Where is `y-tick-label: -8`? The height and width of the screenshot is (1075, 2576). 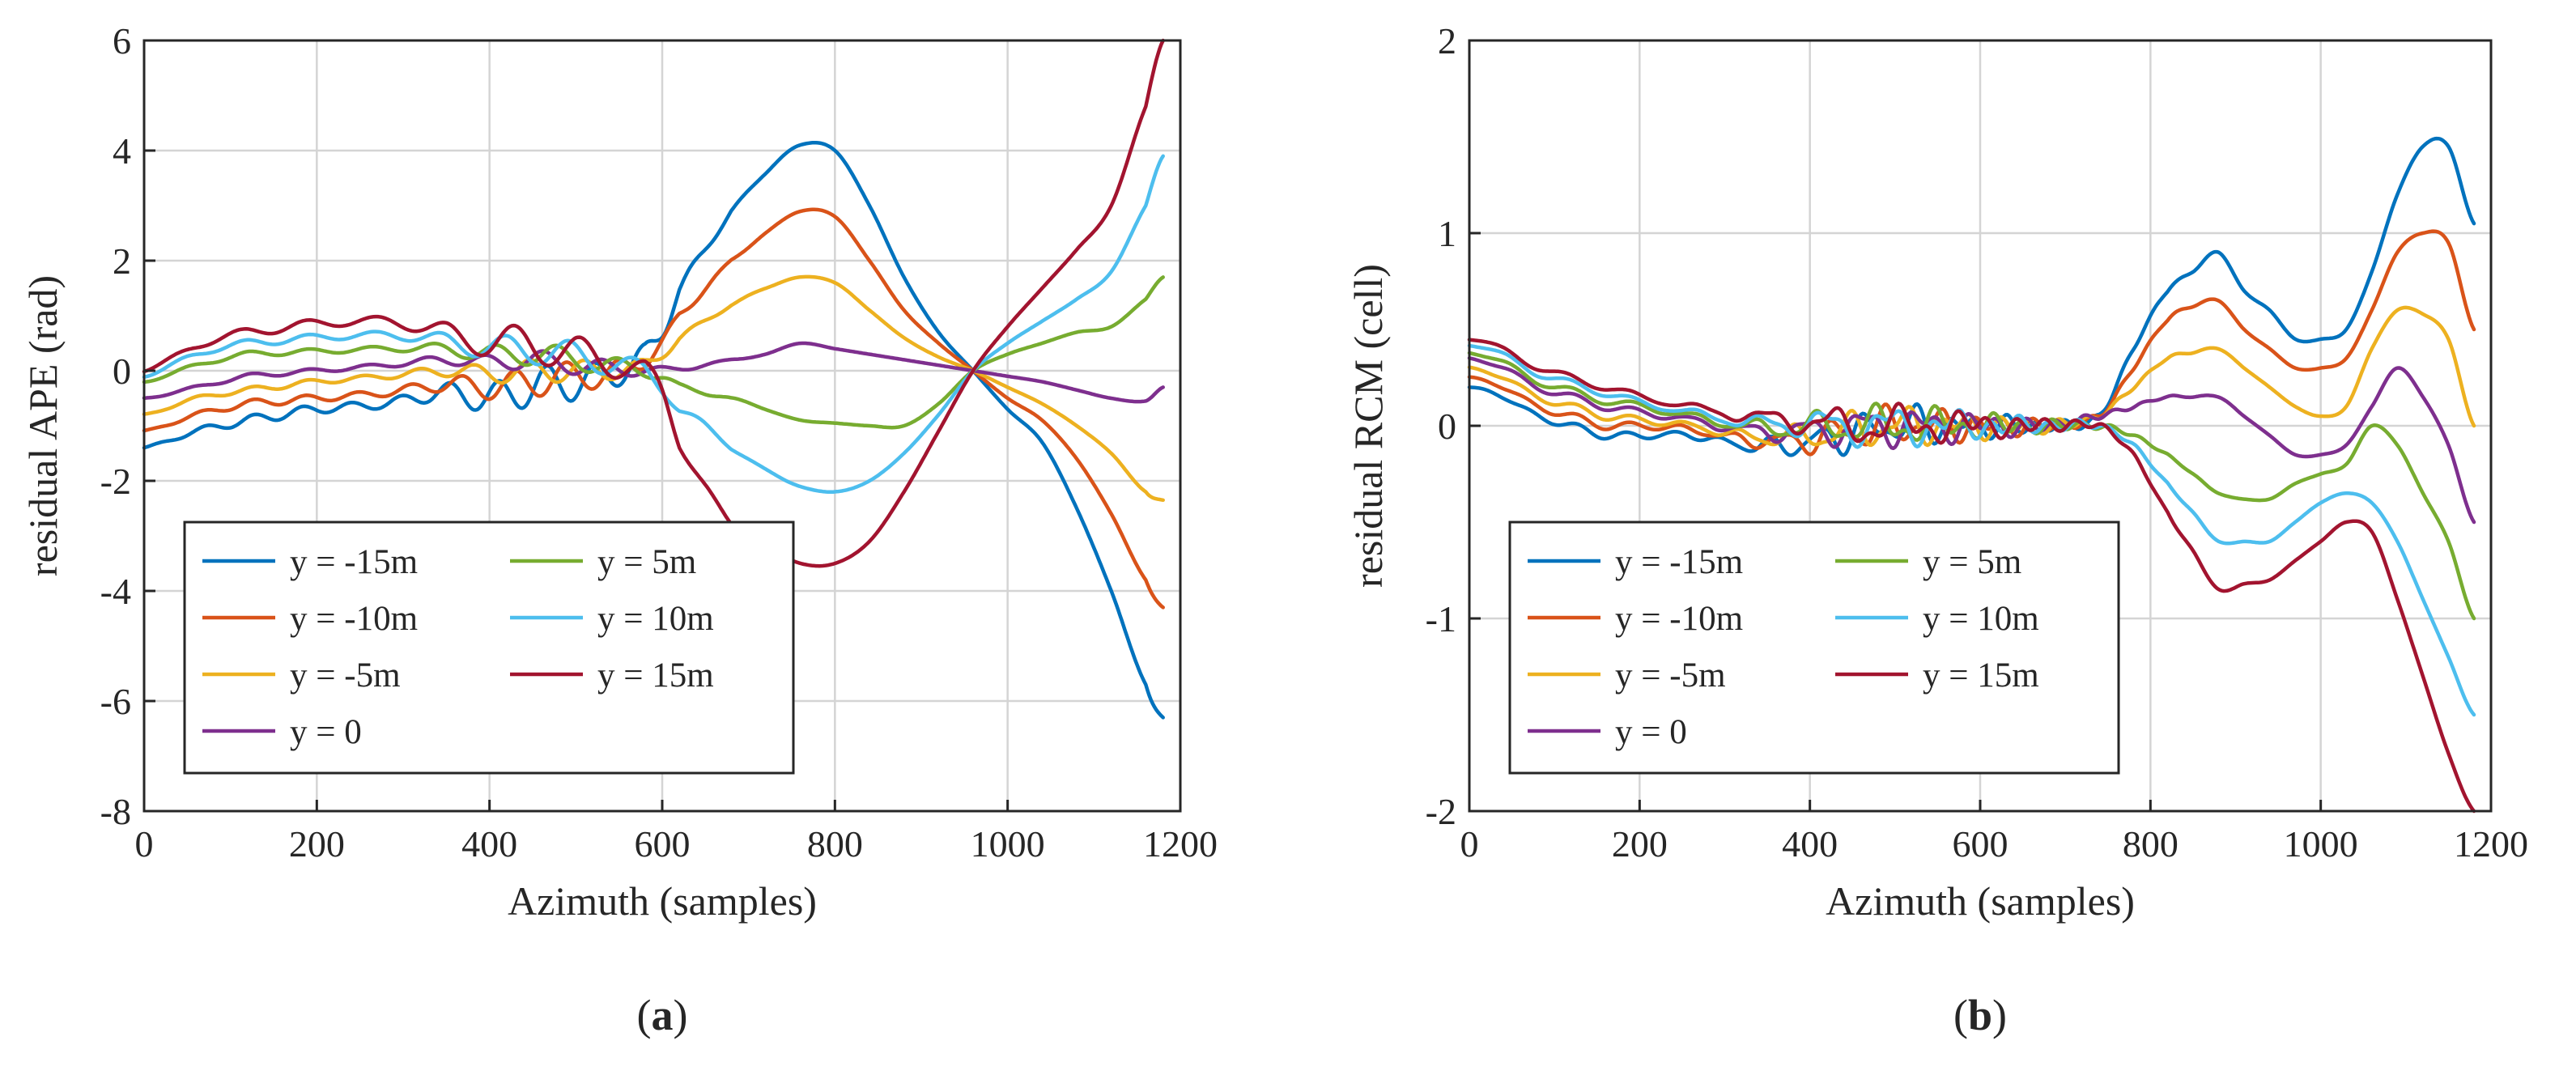
y-tick-label: -8 is located at coordinates (115, 811).